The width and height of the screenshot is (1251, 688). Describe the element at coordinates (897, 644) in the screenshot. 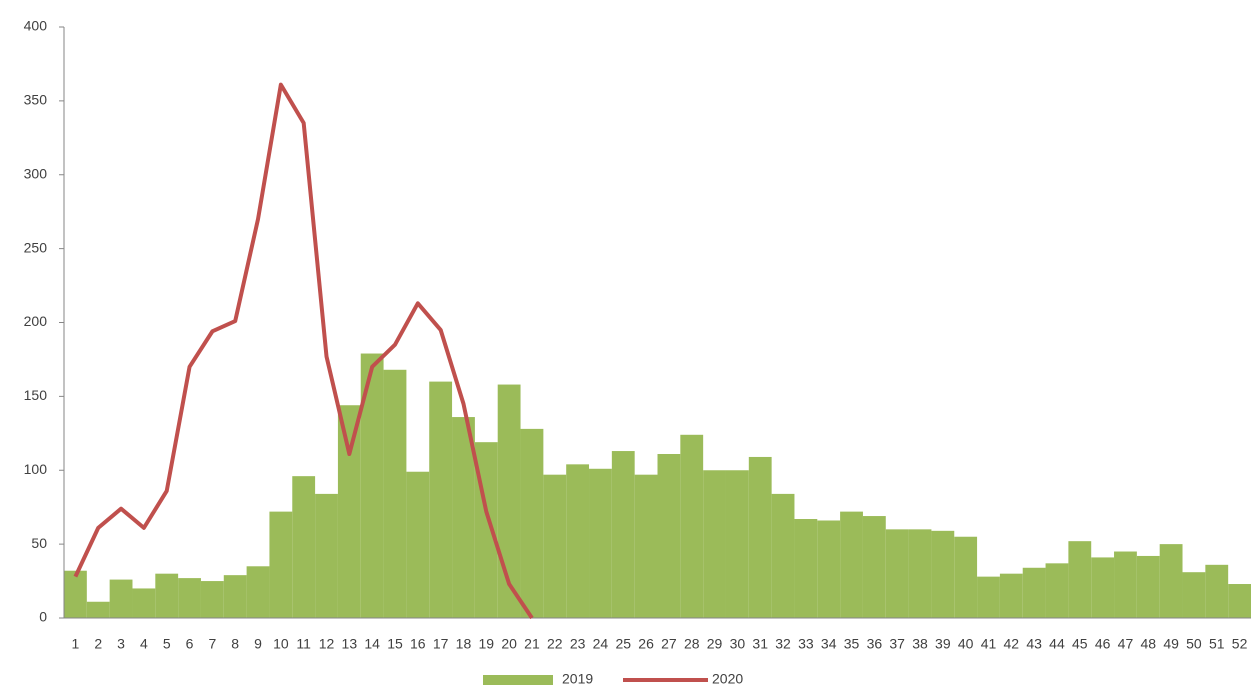

I see `x-tick-label: 37` at that location.